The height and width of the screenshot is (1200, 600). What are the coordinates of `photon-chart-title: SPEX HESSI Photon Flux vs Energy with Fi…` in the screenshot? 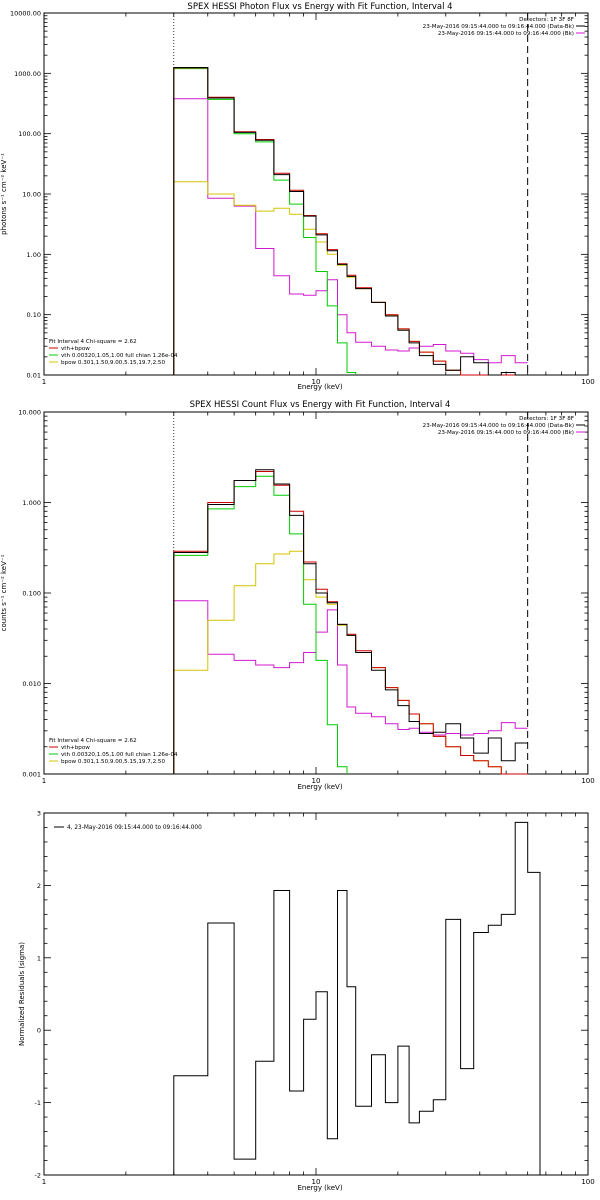 It's located at (319, 7).